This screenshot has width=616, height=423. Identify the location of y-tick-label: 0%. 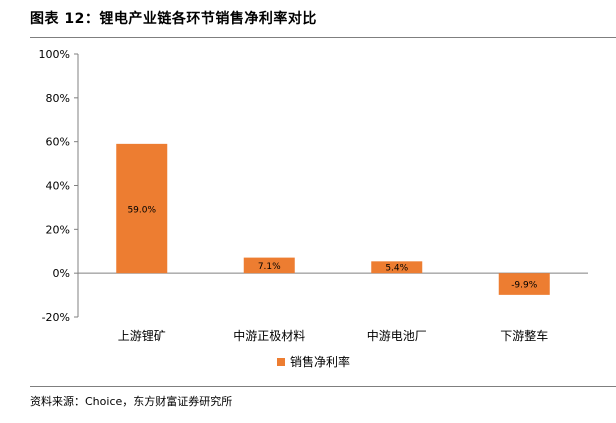
(61, 273).